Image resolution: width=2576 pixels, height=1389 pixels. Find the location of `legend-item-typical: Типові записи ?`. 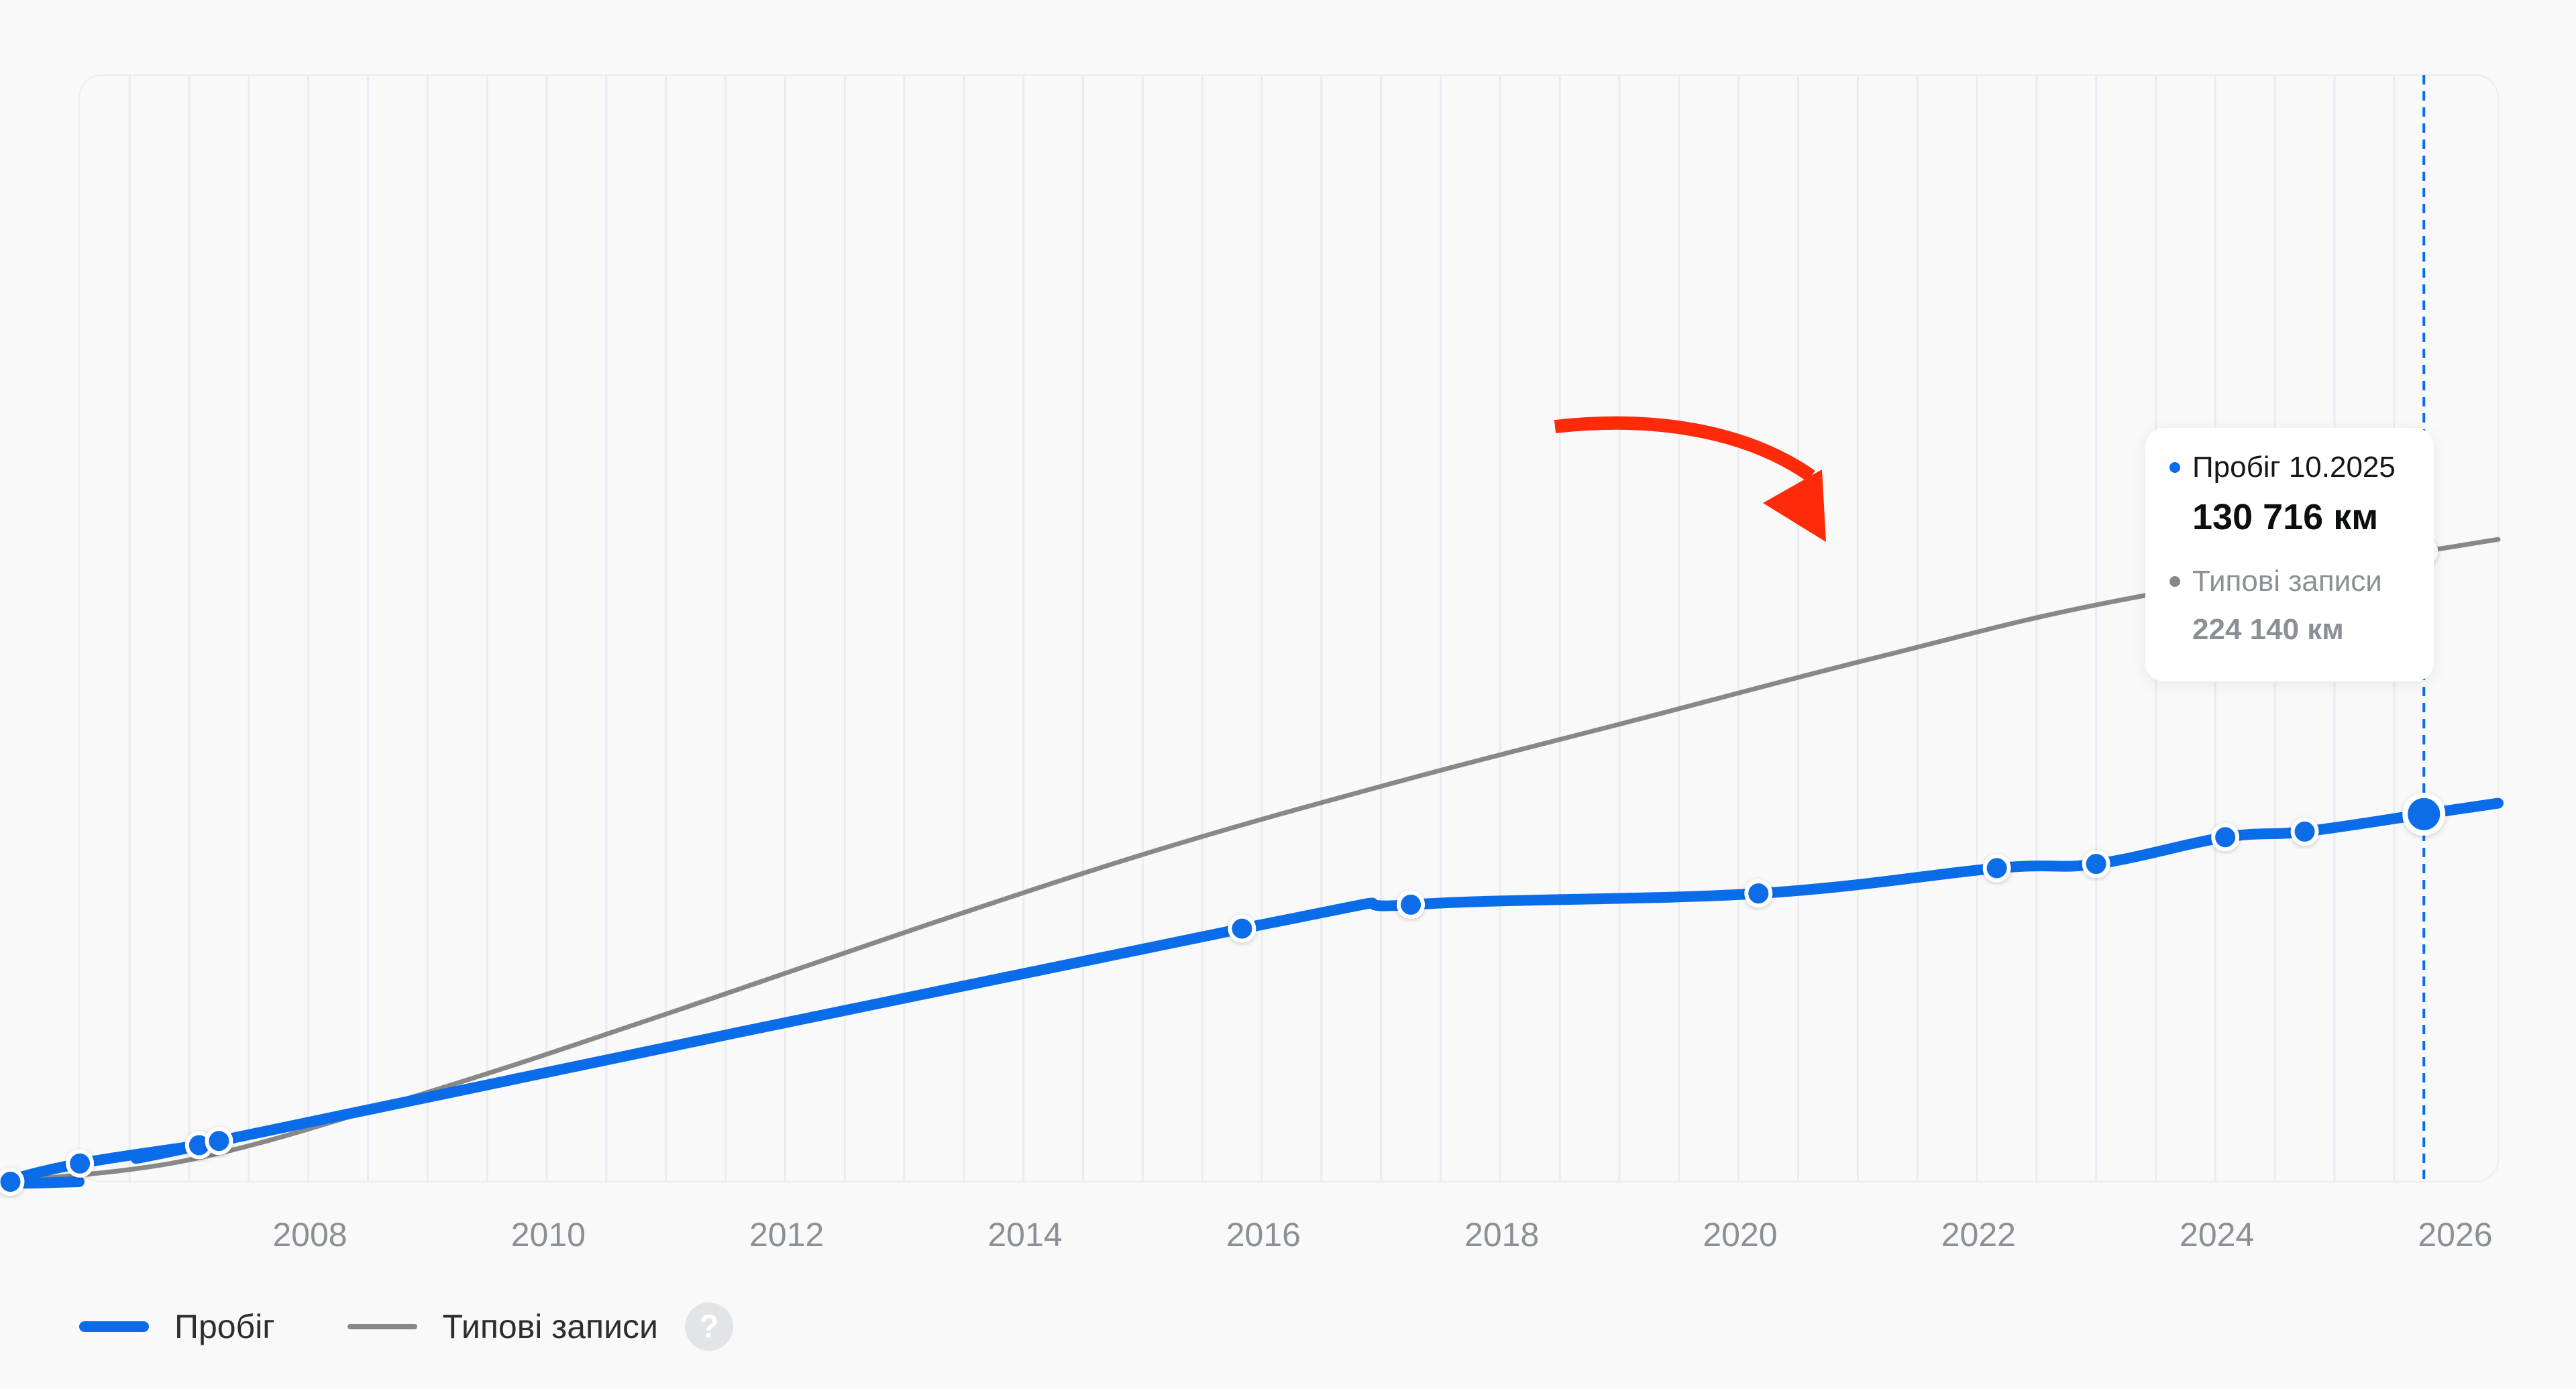

legend-item-typical: Типові записи ? is located at coordinates (540, 1326).